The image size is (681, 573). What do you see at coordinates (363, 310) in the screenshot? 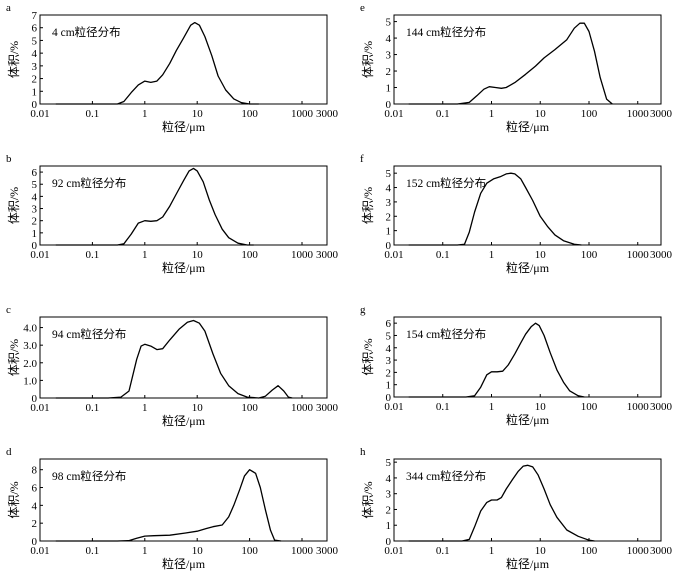
I see `panel-letter: g` at bounding box center [363, 310].